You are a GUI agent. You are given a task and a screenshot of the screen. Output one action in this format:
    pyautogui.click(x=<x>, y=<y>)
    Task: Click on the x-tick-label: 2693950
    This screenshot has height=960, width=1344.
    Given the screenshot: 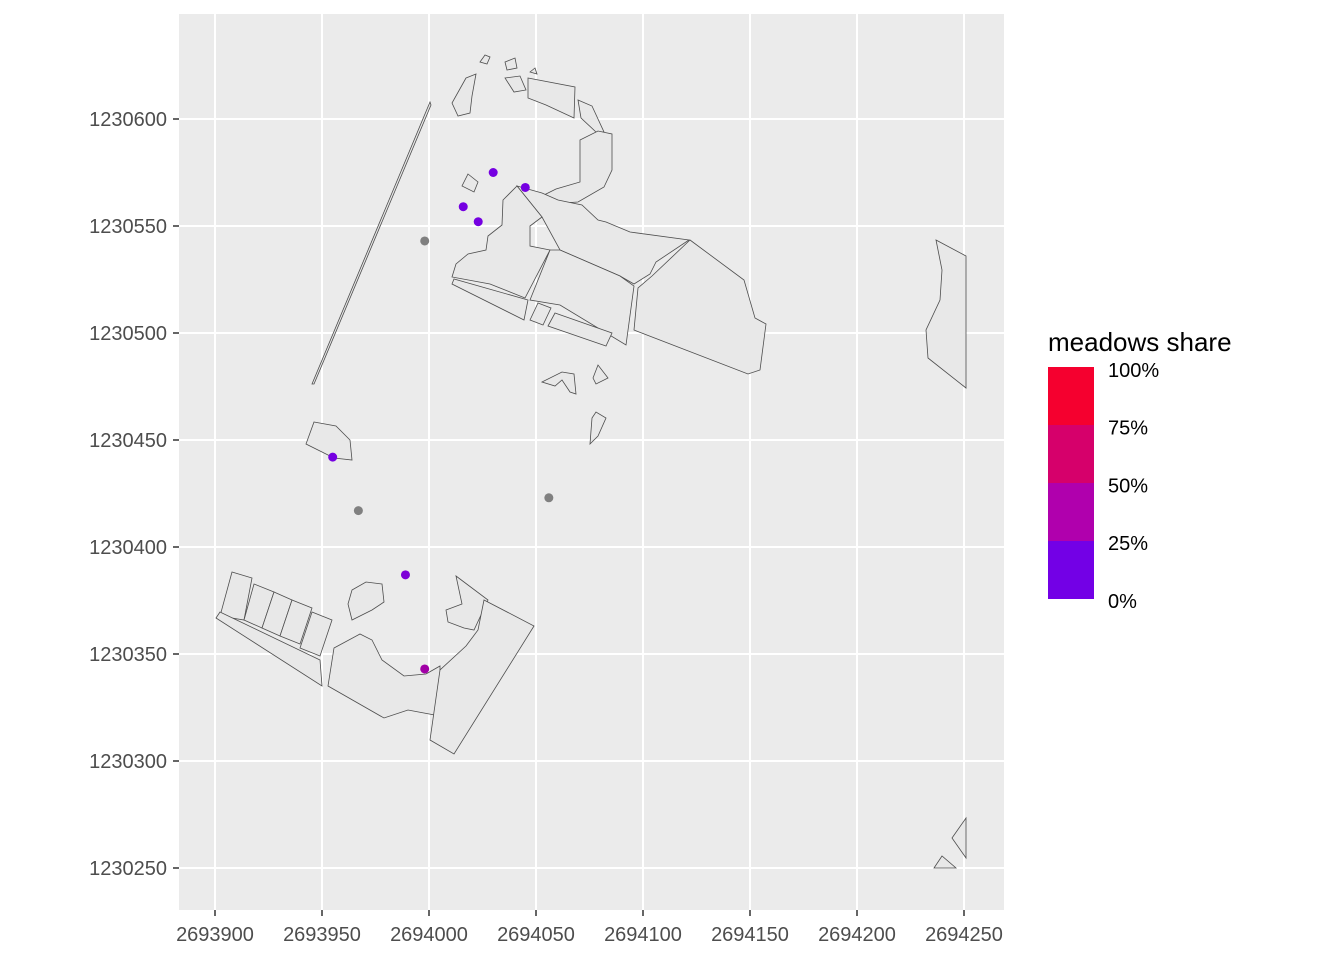 What is the action you would take?
    pyautogui.click(x=322, y=935)
    